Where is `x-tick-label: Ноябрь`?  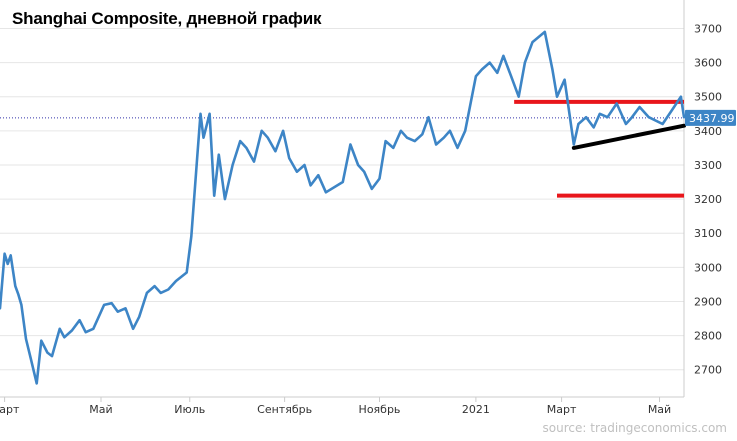 x-tick-label: Ноябрь is located at coordinates (380, 409).